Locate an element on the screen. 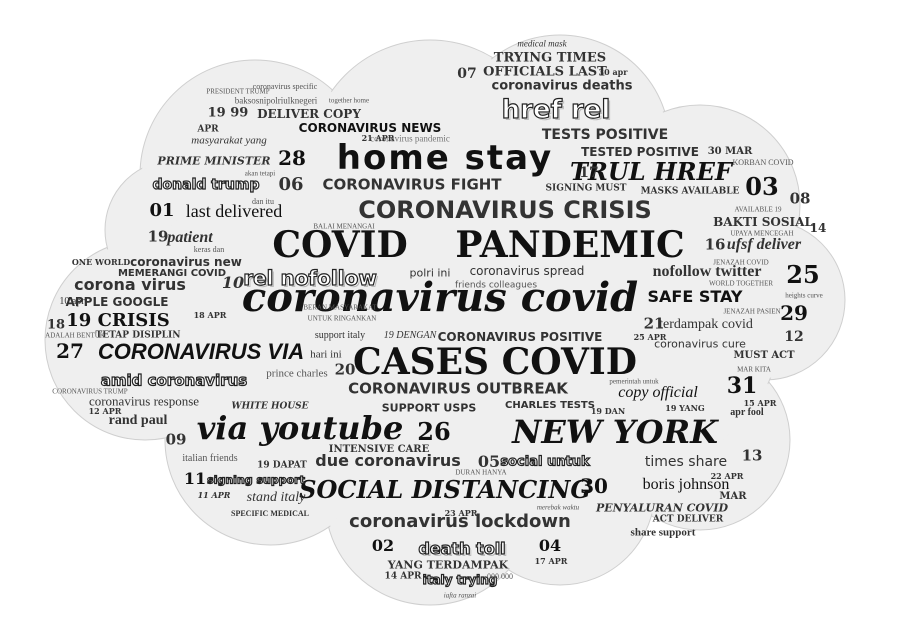 This screenshot has height=638, width=902. word: MUST ACT is located at coordinates (764, 355).